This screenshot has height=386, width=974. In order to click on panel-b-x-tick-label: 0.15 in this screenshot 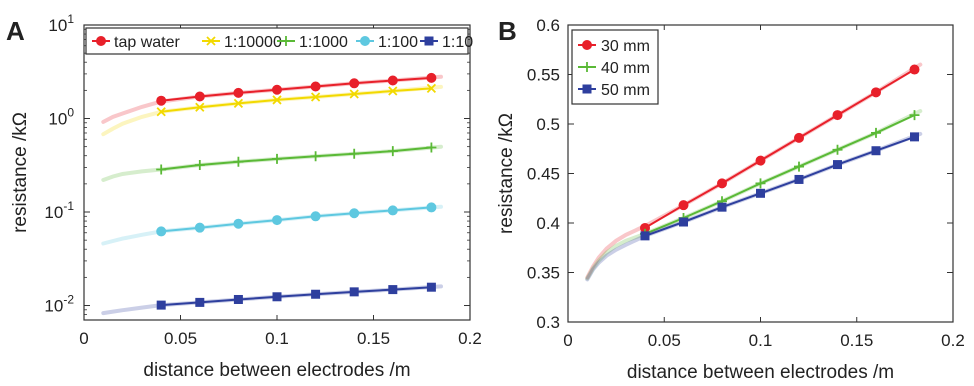, I will do `click(856, 340)`.